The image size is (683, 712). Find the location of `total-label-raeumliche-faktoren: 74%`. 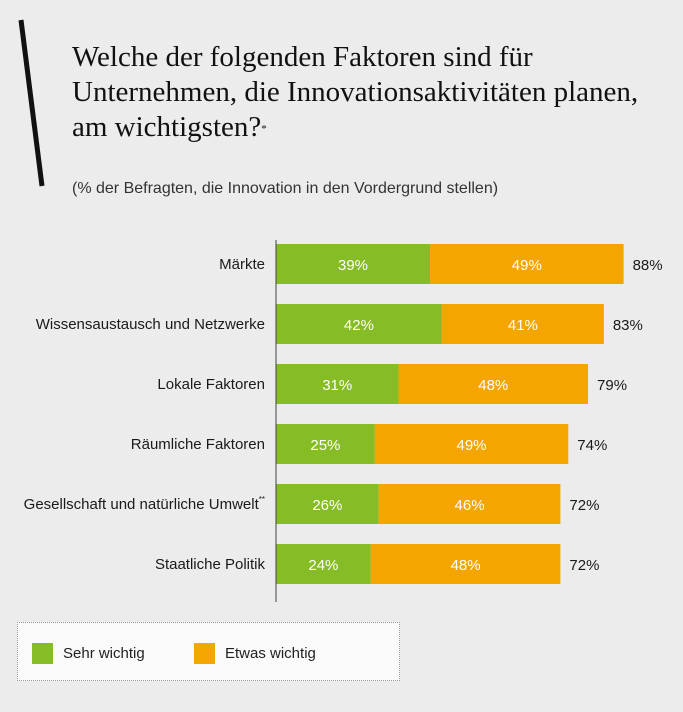

total-label-raeumliche-faktoren: 74% is located at coordinates (592, 445).